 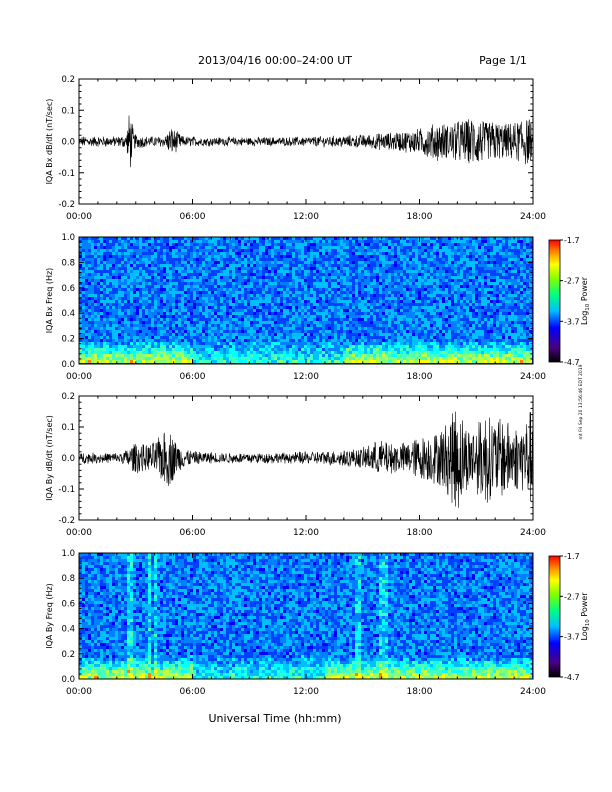 I want to click on y-axis-label: IQA Bx dB/dt (nT/sec), so click(x=49, y=142).